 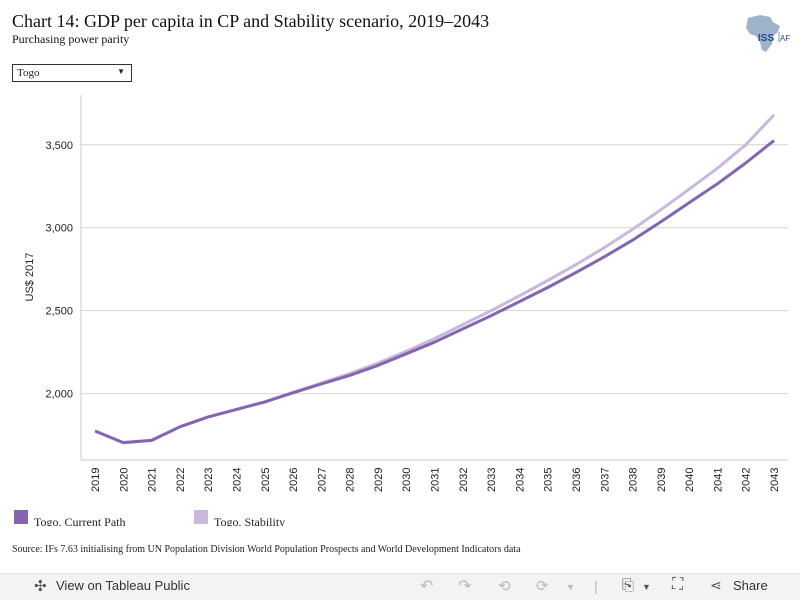 I want to click on legend-swatch-stability, so click(x=201, y=517).